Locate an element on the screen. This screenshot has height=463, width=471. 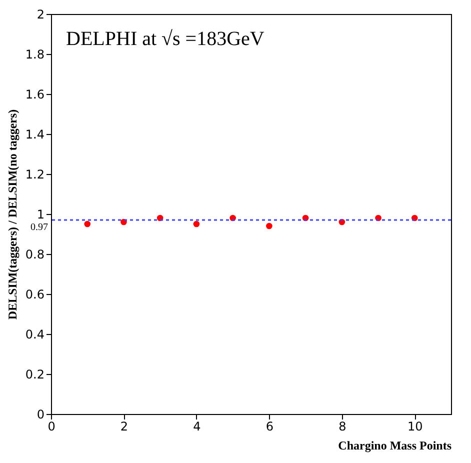
annotation: DELPHI at √s =183GeV is located at coordinates (165, 39).